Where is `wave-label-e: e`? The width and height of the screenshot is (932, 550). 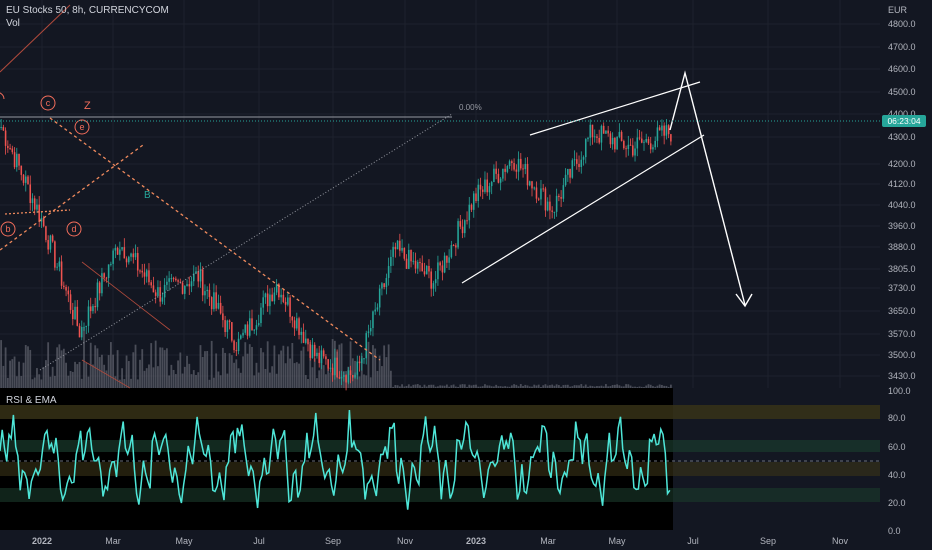
wave-label-e: e is located at coordinates (82, 127).